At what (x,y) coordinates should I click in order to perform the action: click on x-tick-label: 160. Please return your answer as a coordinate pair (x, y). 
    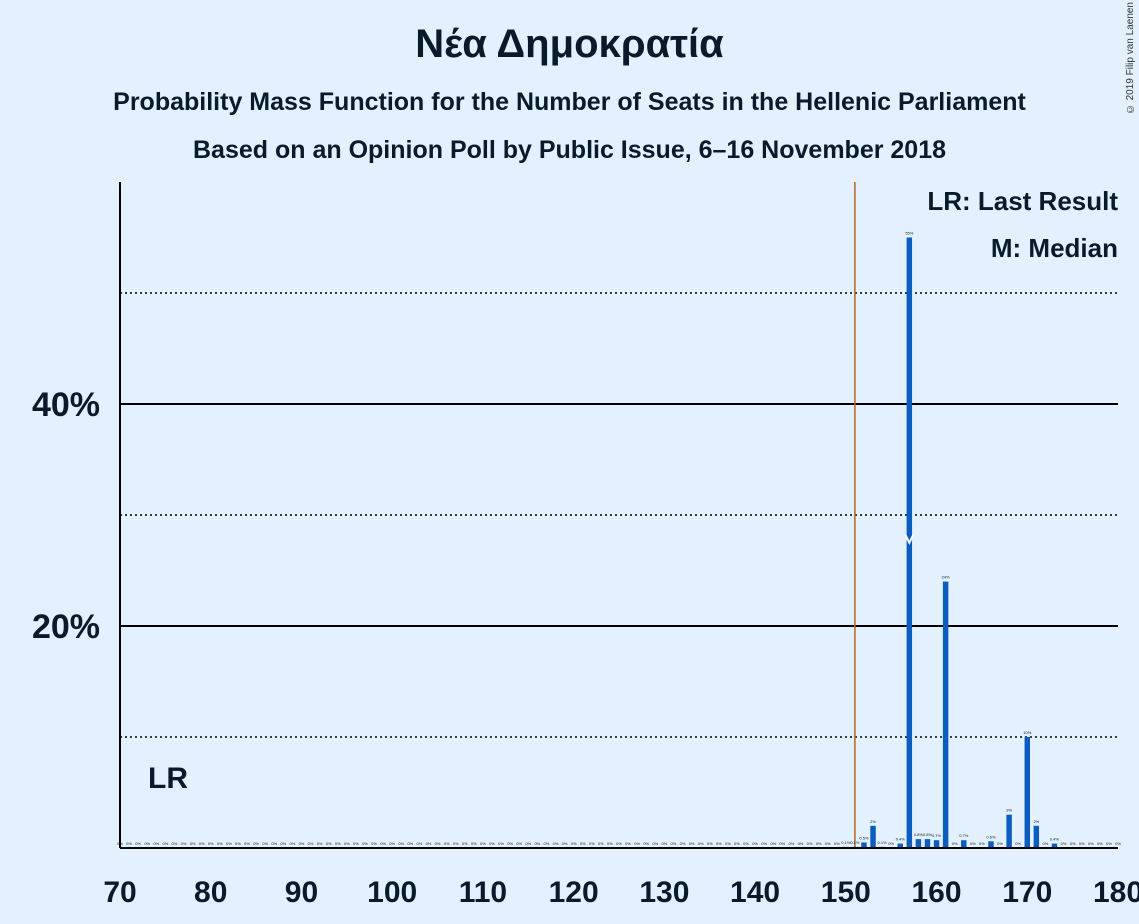
    Looking at the image, I should click on (937, 892).